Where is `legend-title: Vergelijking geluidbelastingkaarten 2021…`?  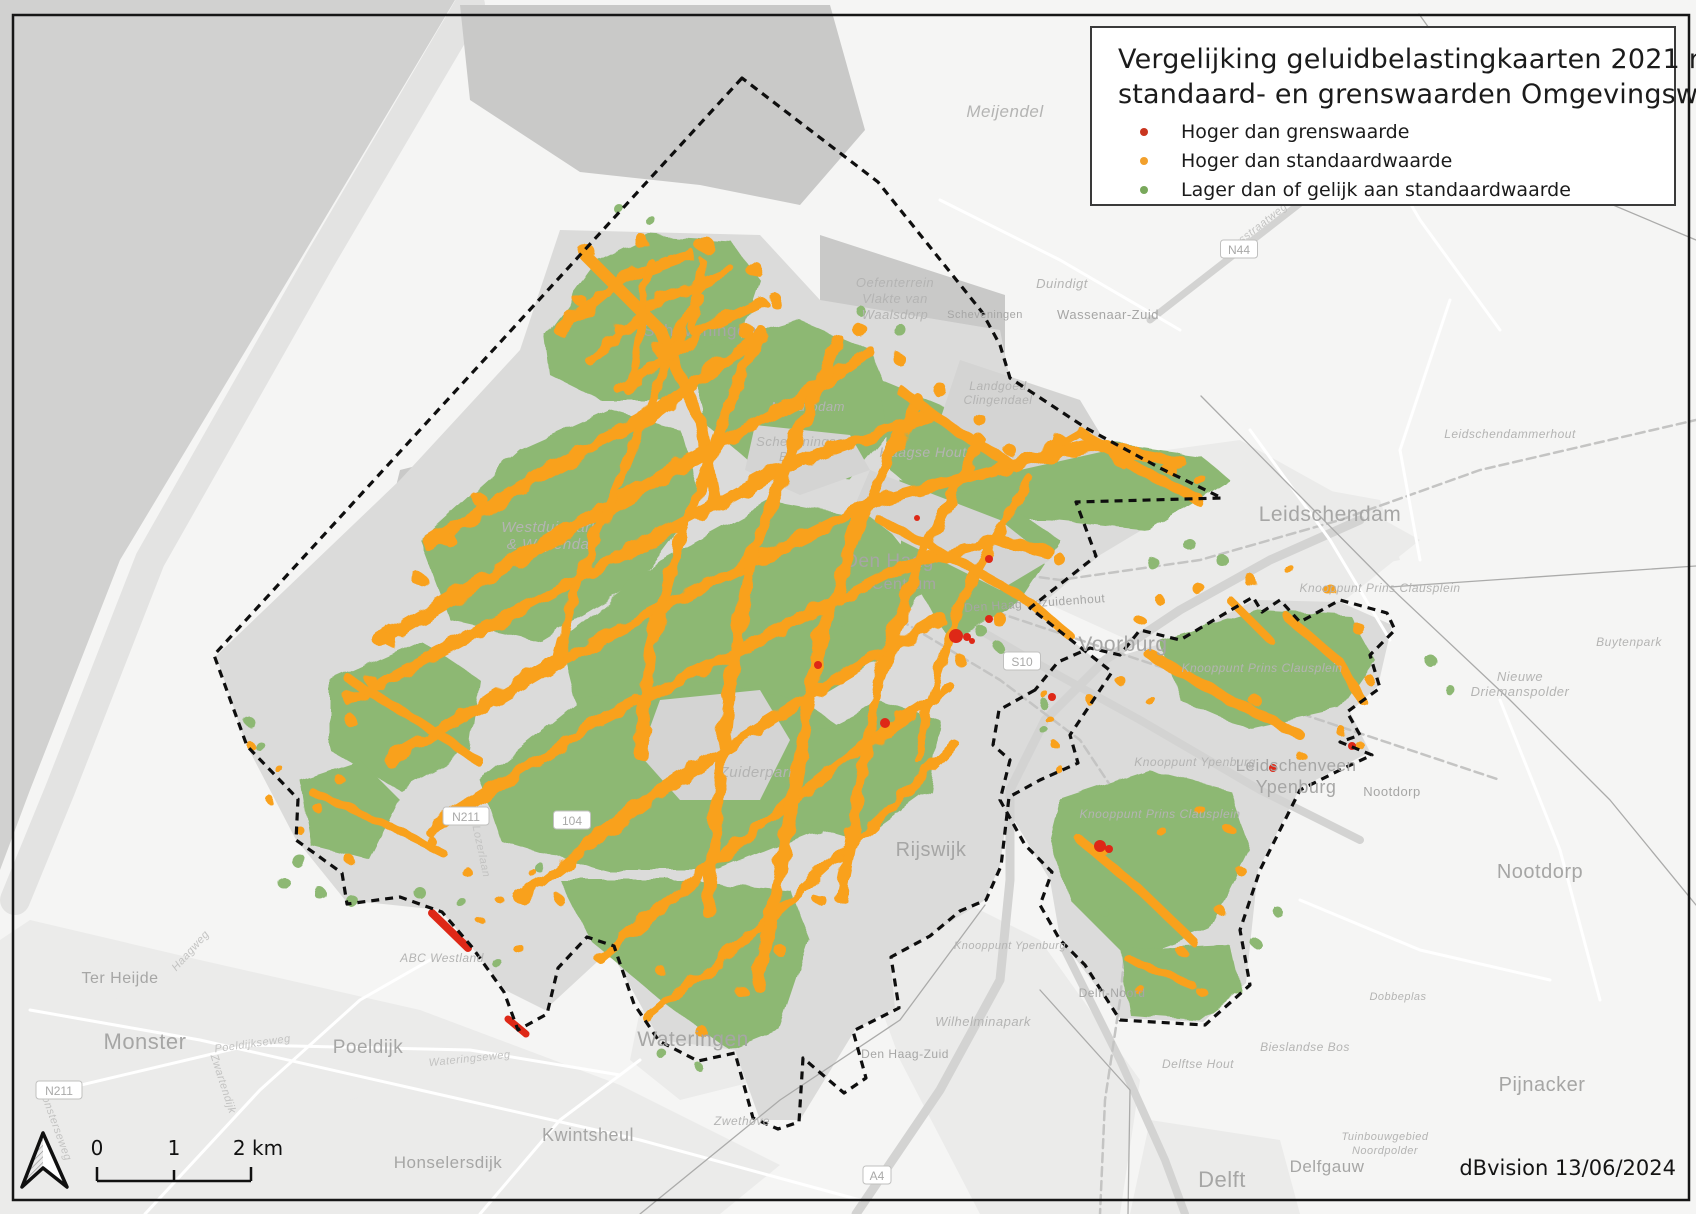
legend-title: Vergelijking geluidbelastingkaarten 2021… is located at coordinates (1407, 77).